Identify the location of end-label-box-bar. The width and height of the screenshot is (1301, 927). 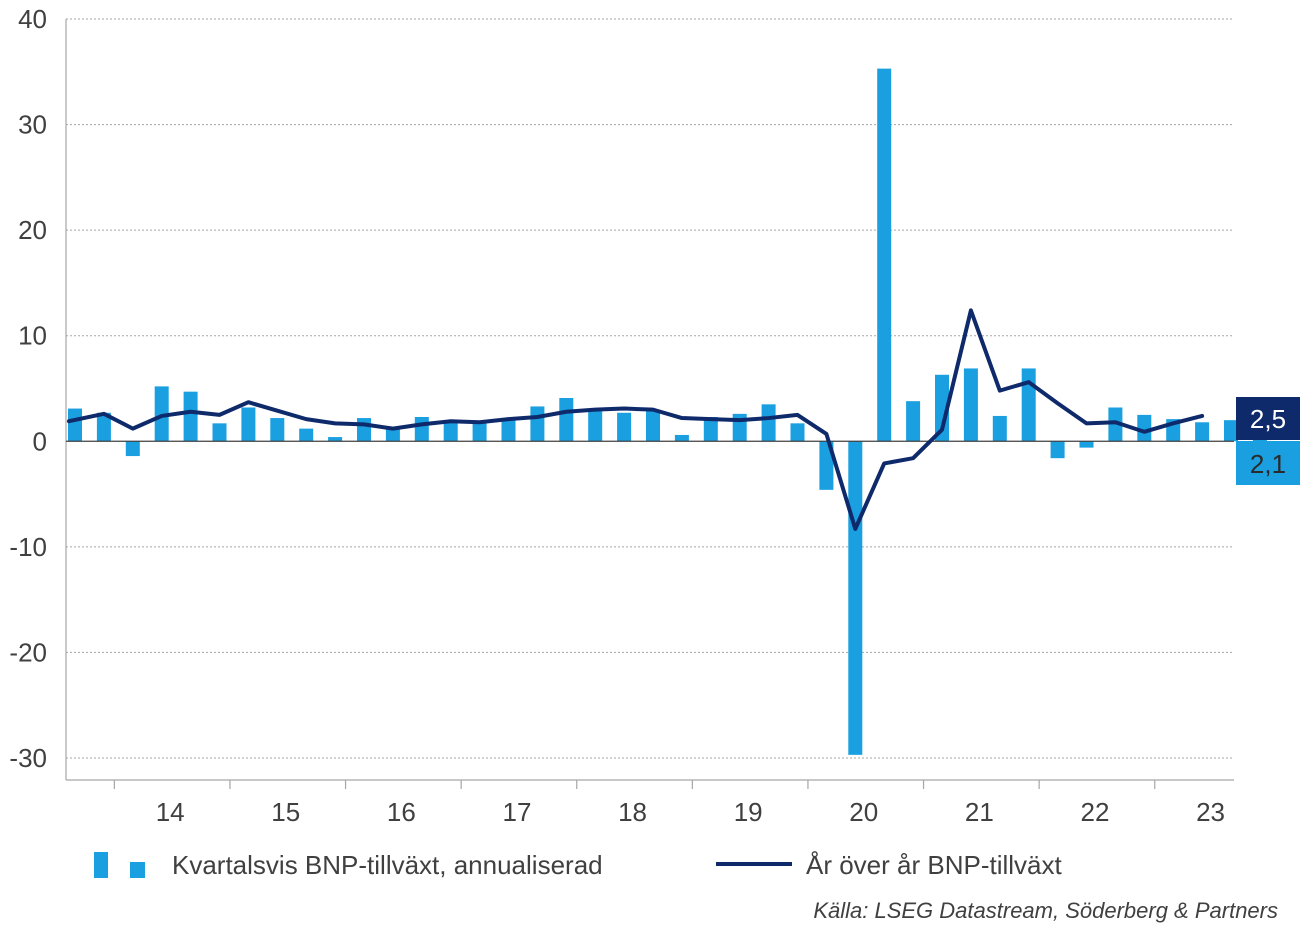
(1268, 463).